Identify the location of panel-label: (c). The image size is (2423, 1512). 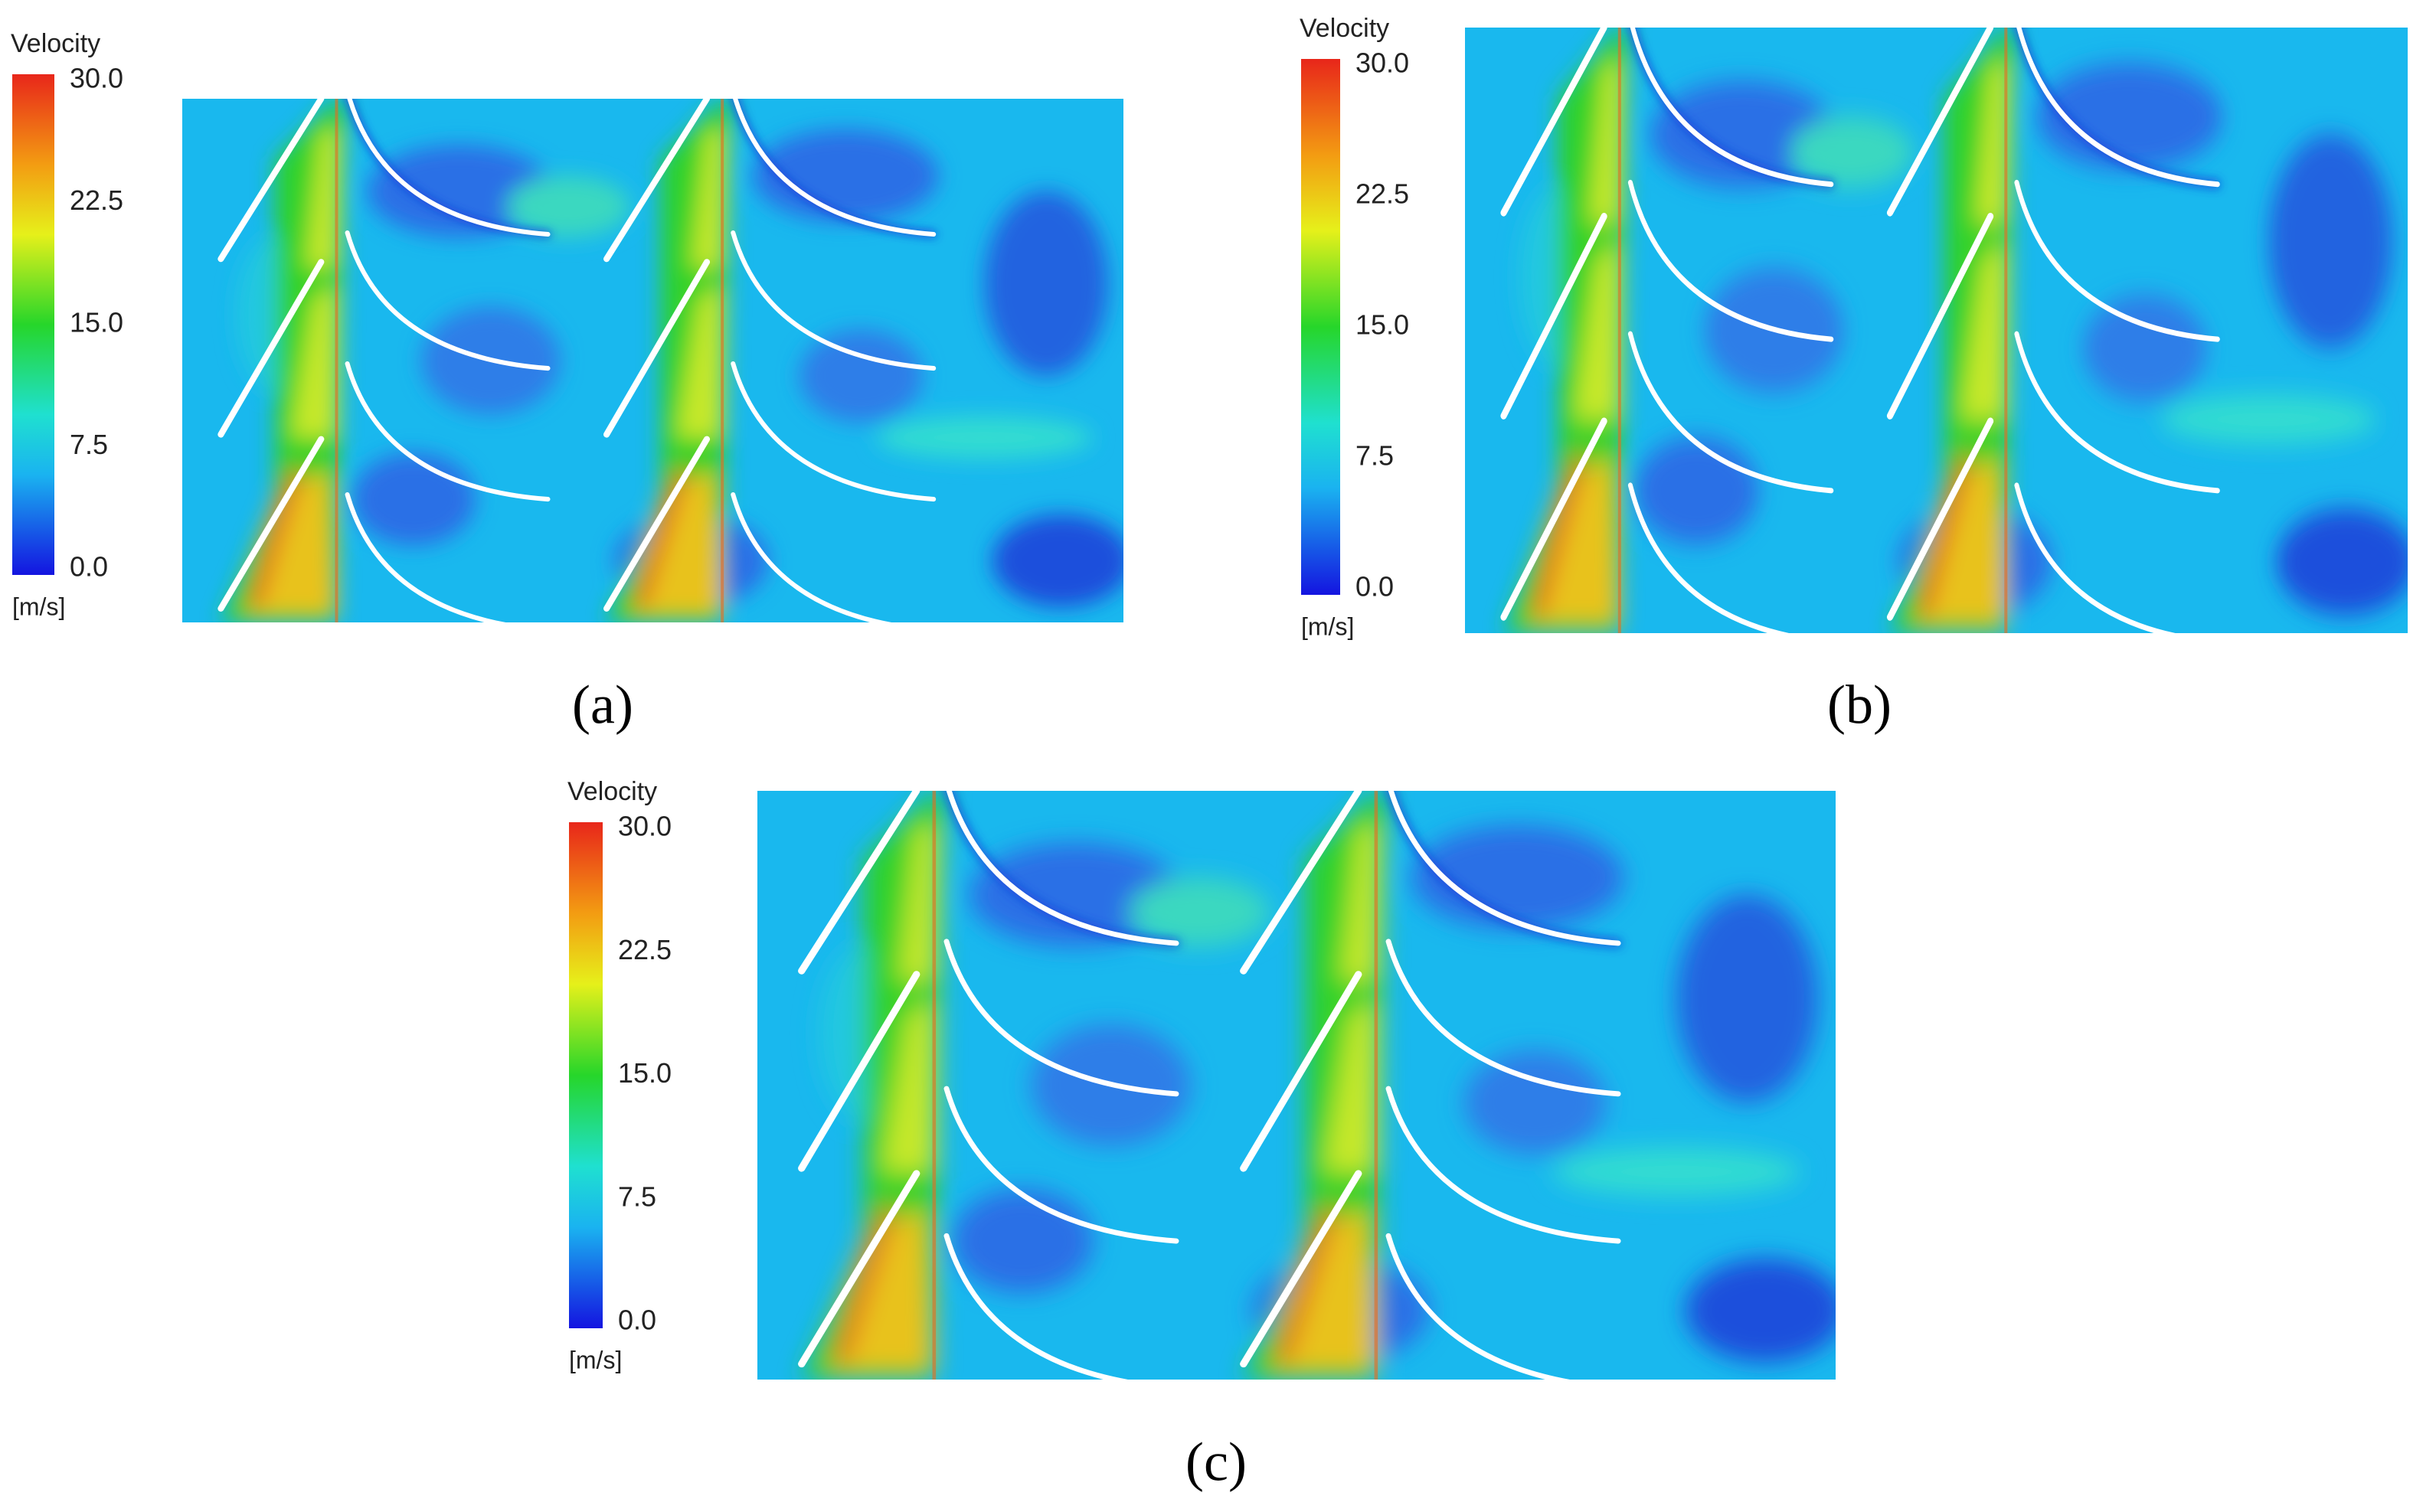
(1216, 1462).